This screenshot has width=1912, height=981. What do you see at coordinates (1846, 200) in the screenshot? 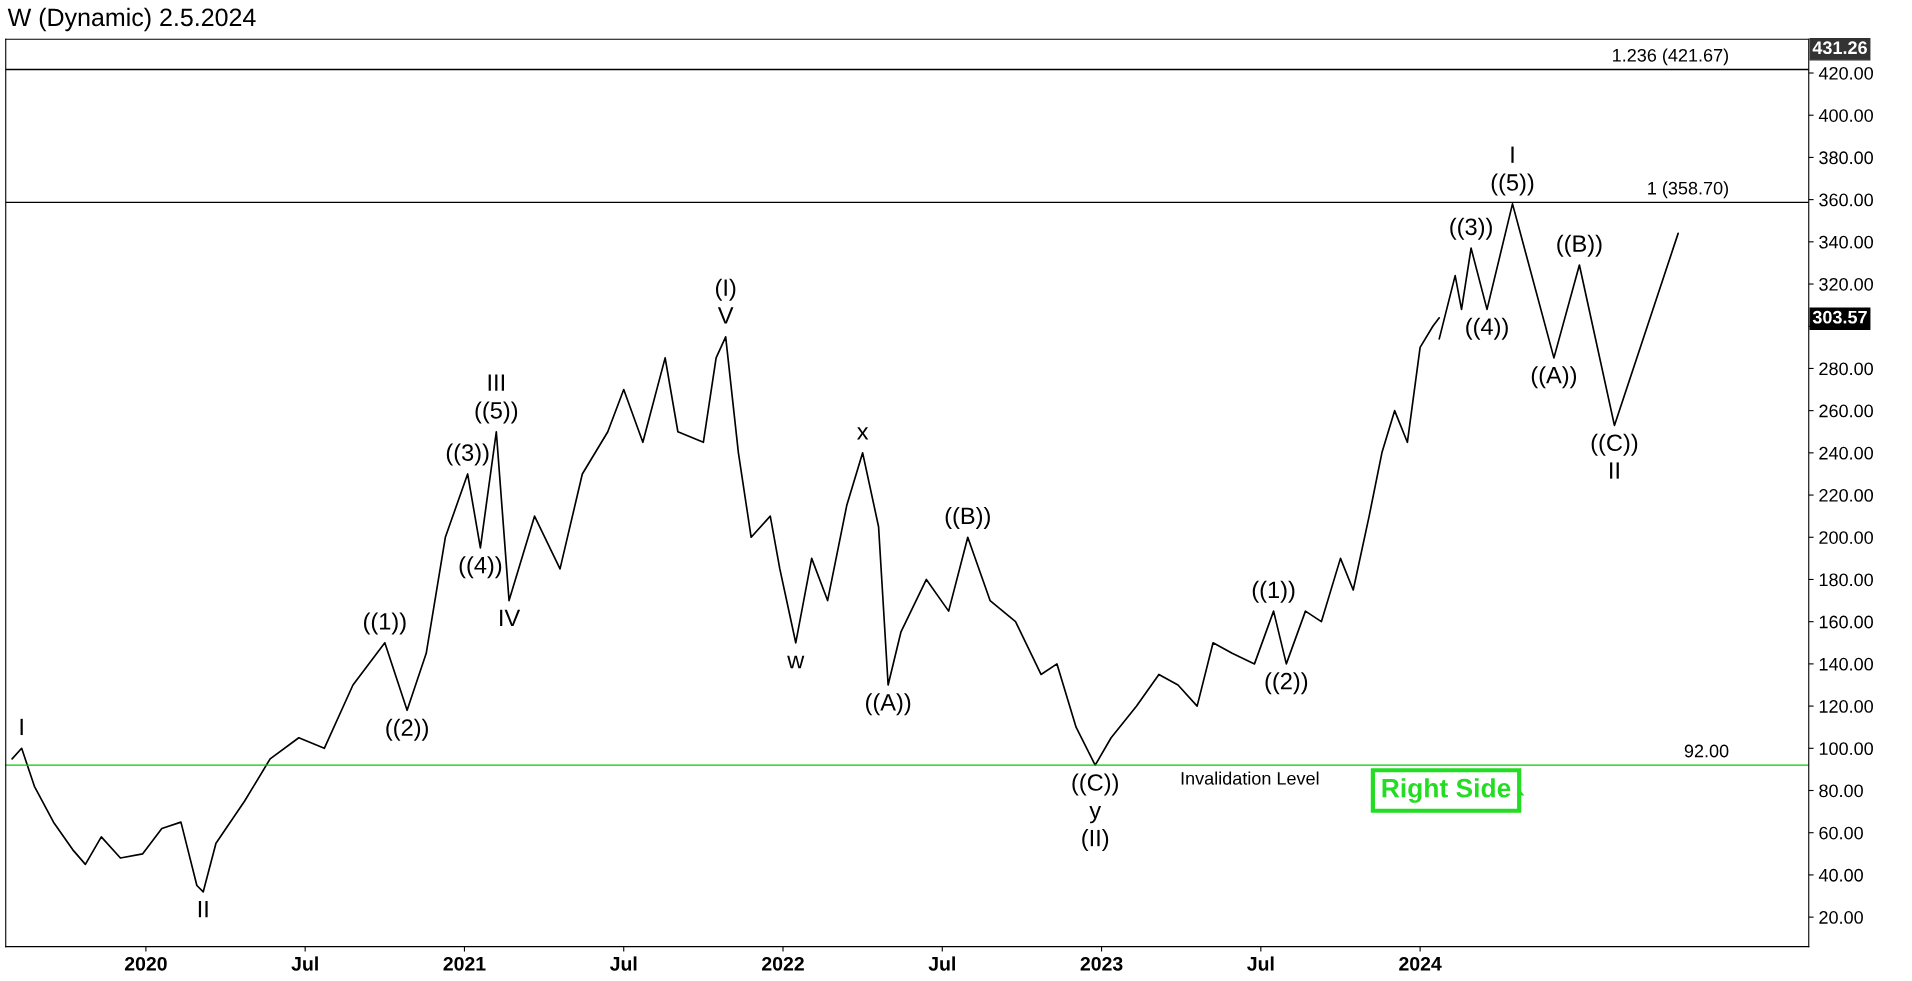
I see `y-tick-label: 360.00` at bounding box center [1846, 200].